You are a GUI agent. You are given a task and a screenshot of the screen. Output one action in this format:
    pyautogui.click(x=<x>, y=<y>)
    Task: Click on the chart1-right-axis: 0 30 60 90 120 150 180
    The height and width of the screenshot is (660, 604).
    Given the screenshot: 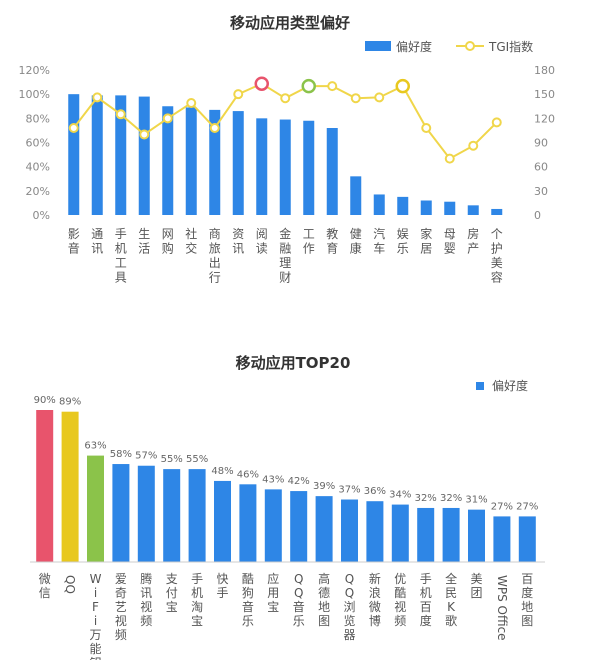 What is the action you would take?
    pyautogui.click(x=544, y=143)
    